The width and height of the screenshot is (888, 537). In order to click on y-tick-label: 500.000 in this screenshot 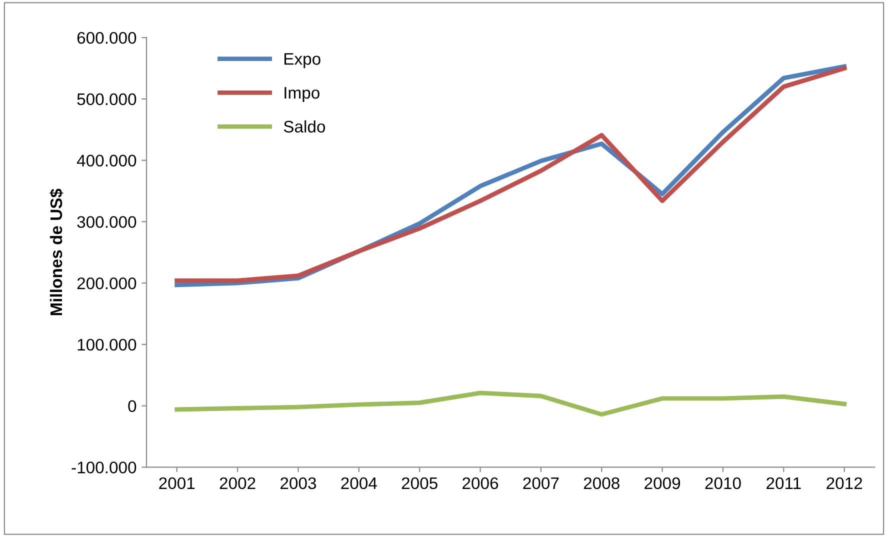, I will do `click(106, 99)`.